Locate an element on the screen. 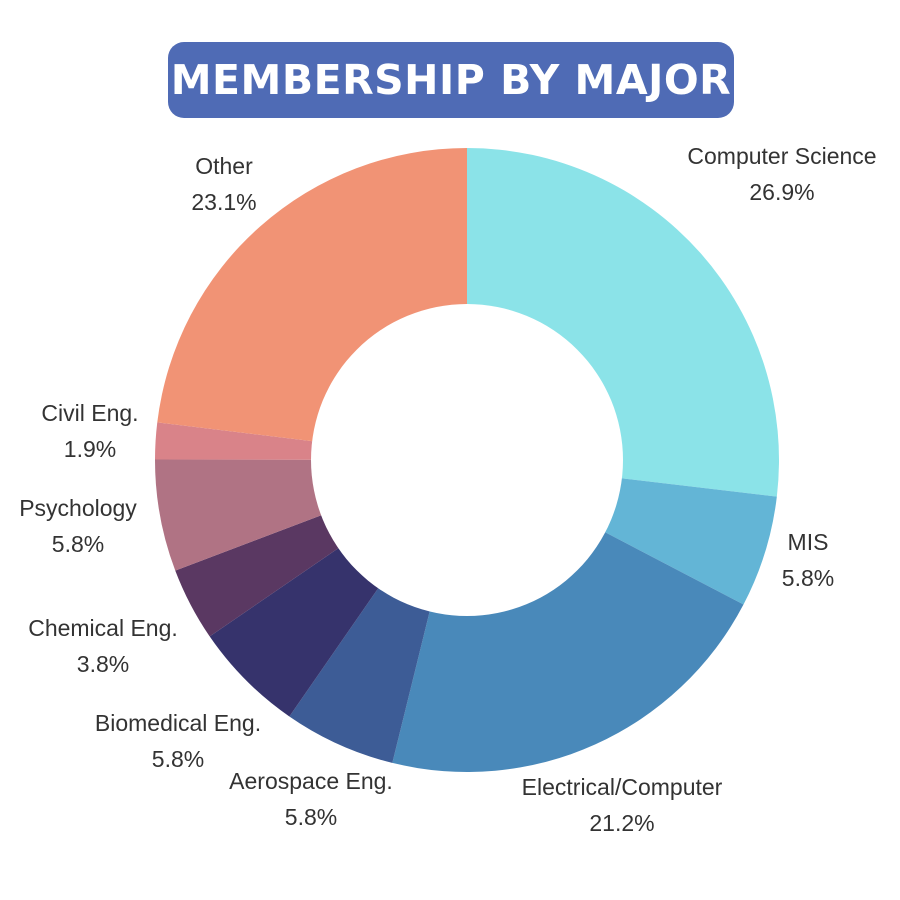  slice-label: Computer Science 26.9% is located at coordinates (781, 174).